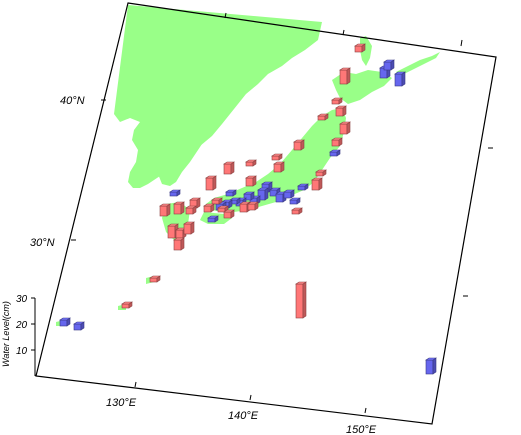 The image size is (521, 435). I want to click on sakhalin-landmass, so click(366, 51).